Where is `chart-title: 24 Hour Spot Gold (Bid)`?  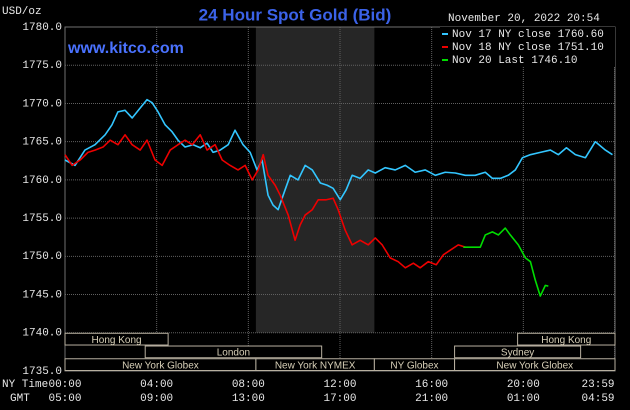 chart-title: 24 Hour Spot Gold (Bid) is located at coordinates (295, 14).